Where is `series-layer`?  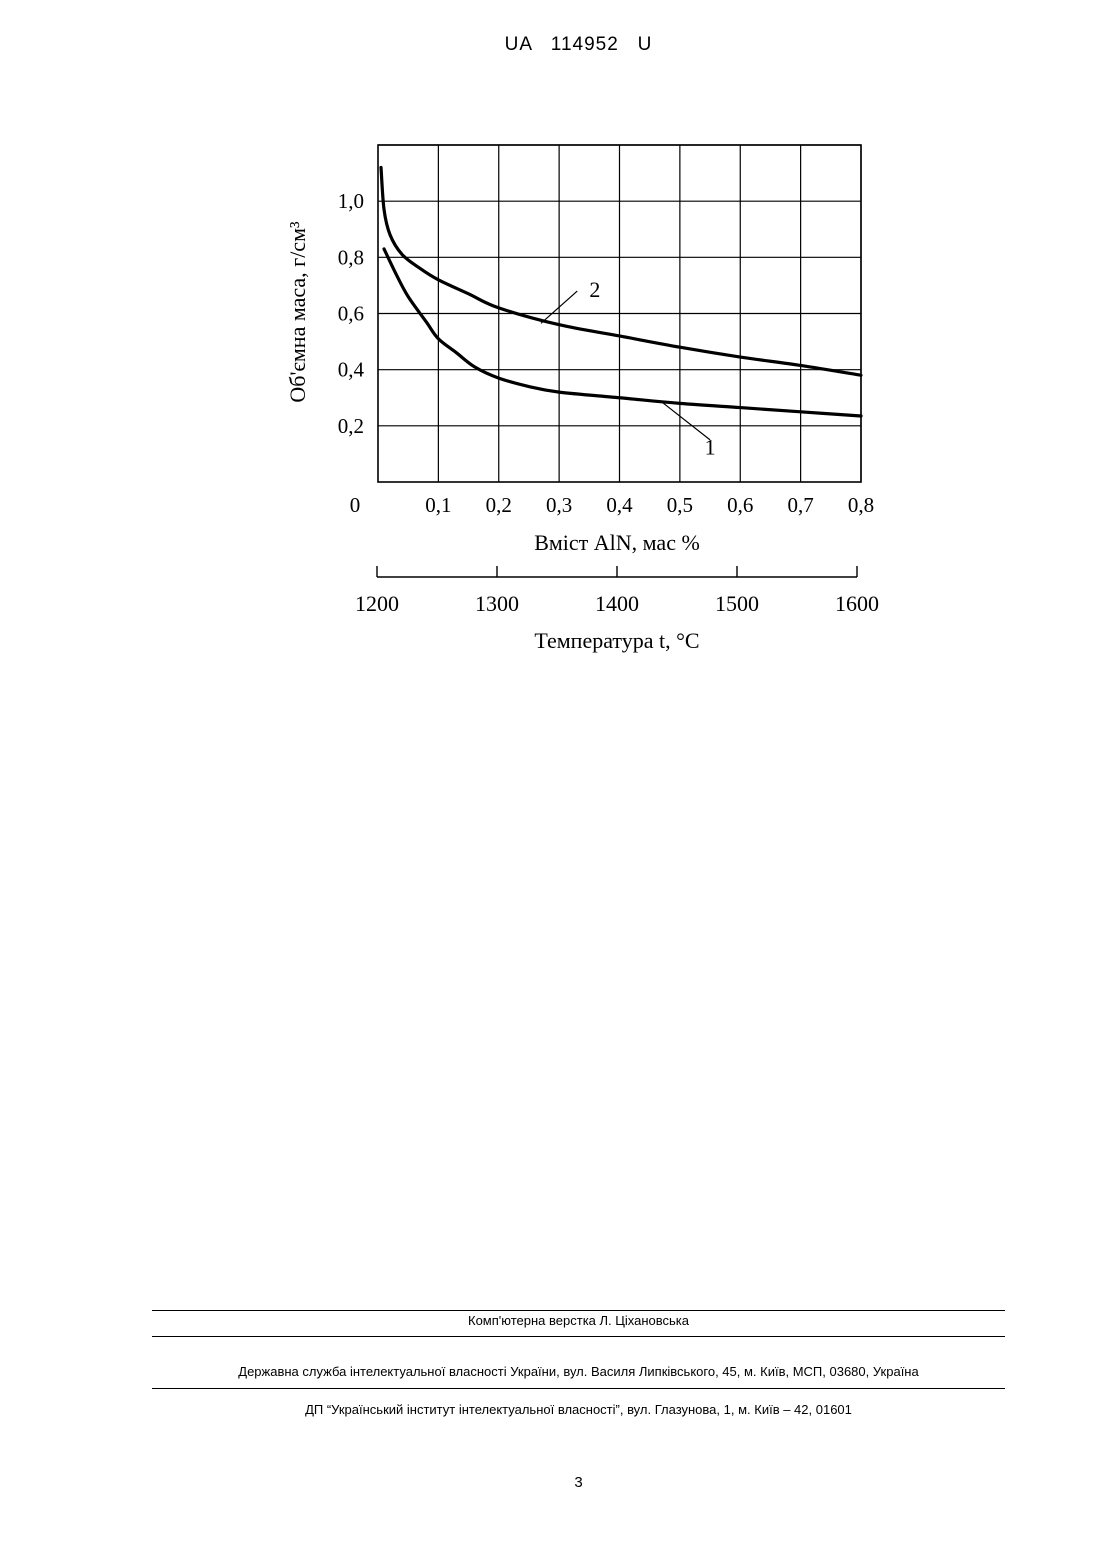 series-layer is located at coordinates (621, 291).